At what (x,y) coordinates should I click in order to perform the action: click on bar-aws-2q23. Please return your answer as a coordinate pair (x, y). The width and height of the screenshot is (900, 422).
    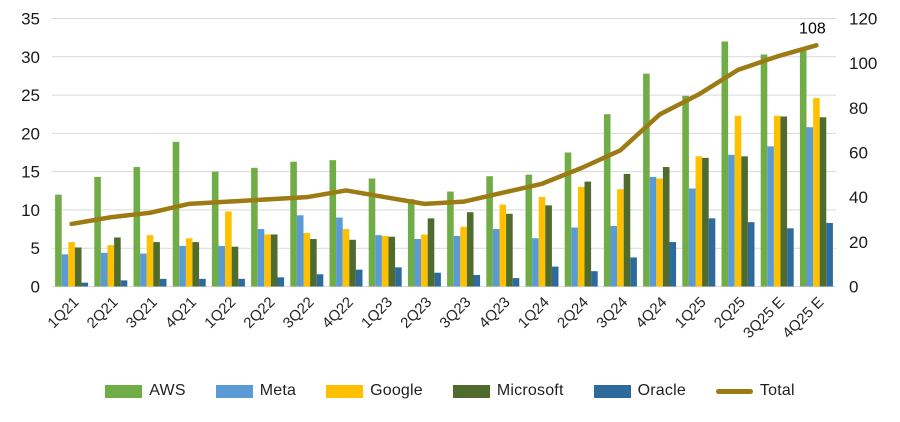
    Looking at the image, I should click on (411, 243).